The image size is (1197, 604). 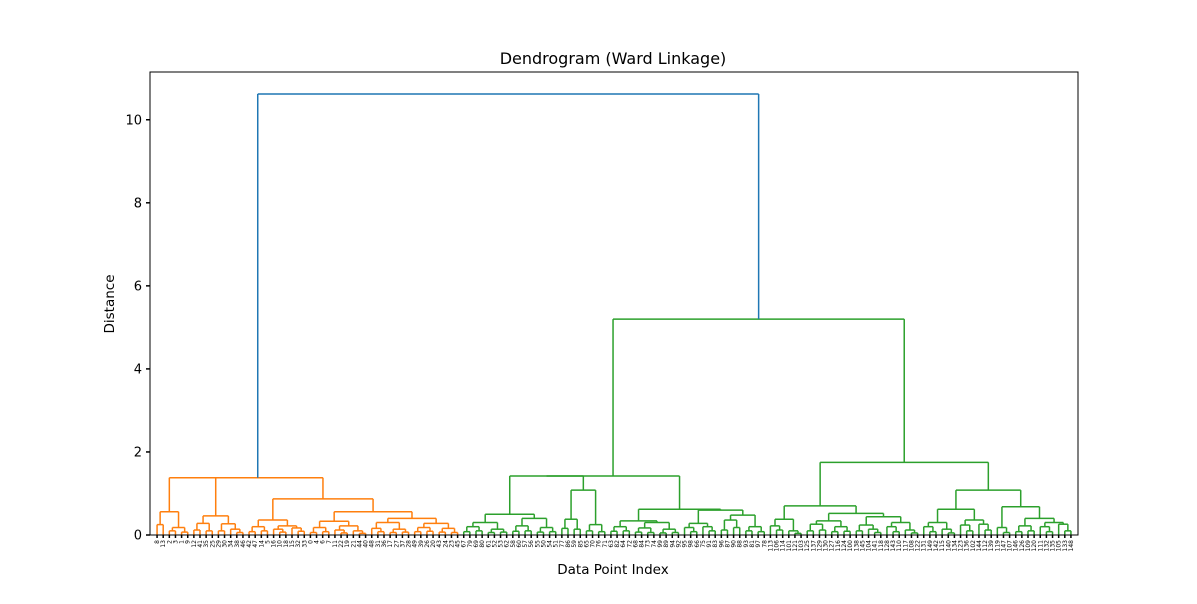 I want to click on x-tick-label: 78, so click(x=764, y=544).